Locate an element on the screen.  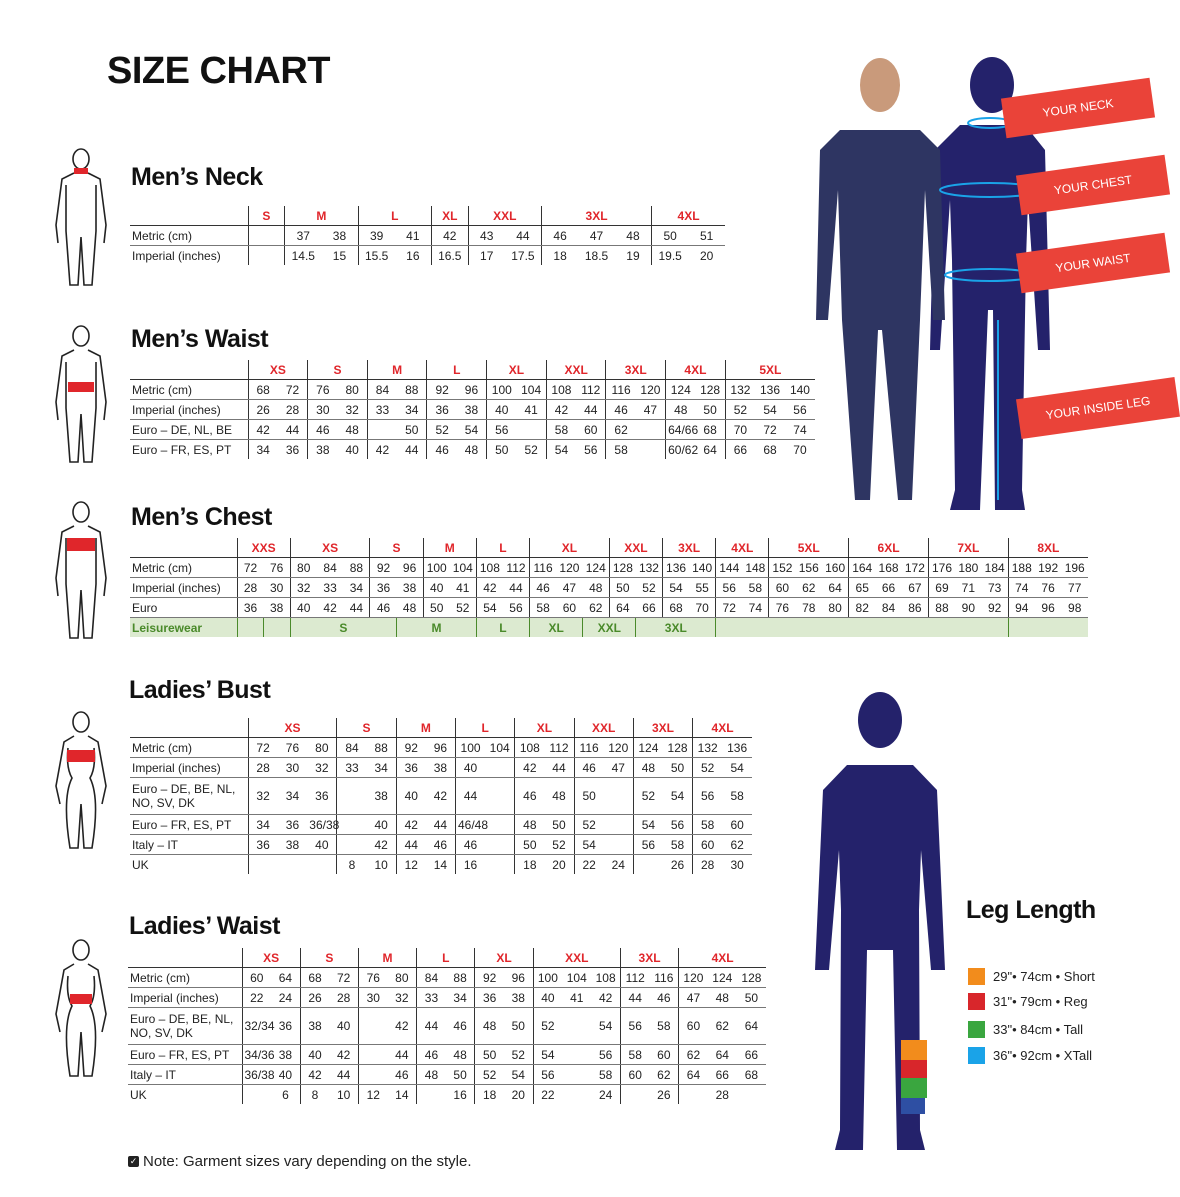
size-value-cell: 164 is located at coordinates (862, 567).